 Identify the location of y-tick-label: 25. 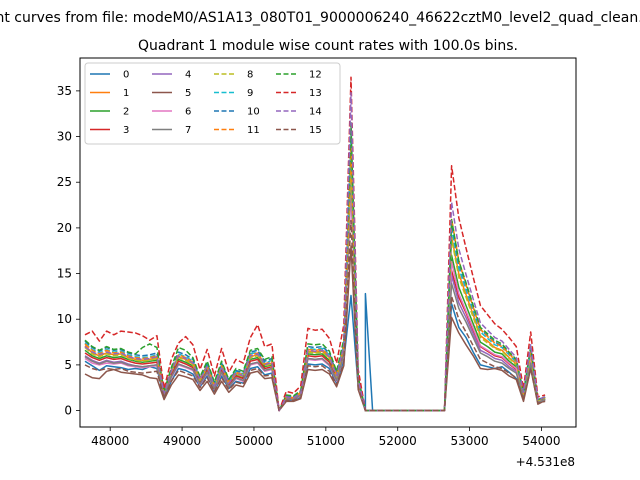
(64, 182).